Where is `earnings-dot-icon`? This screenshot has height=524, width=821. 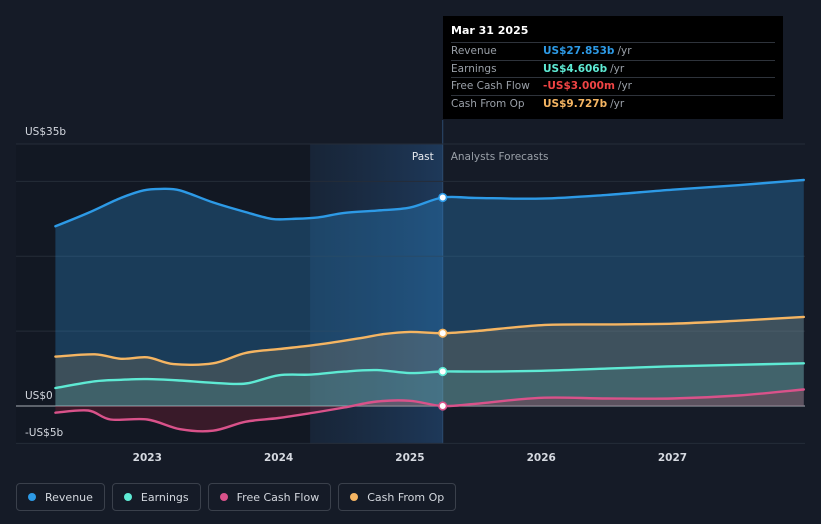 earnings-dot-icon is located at coordinates (127, 497).